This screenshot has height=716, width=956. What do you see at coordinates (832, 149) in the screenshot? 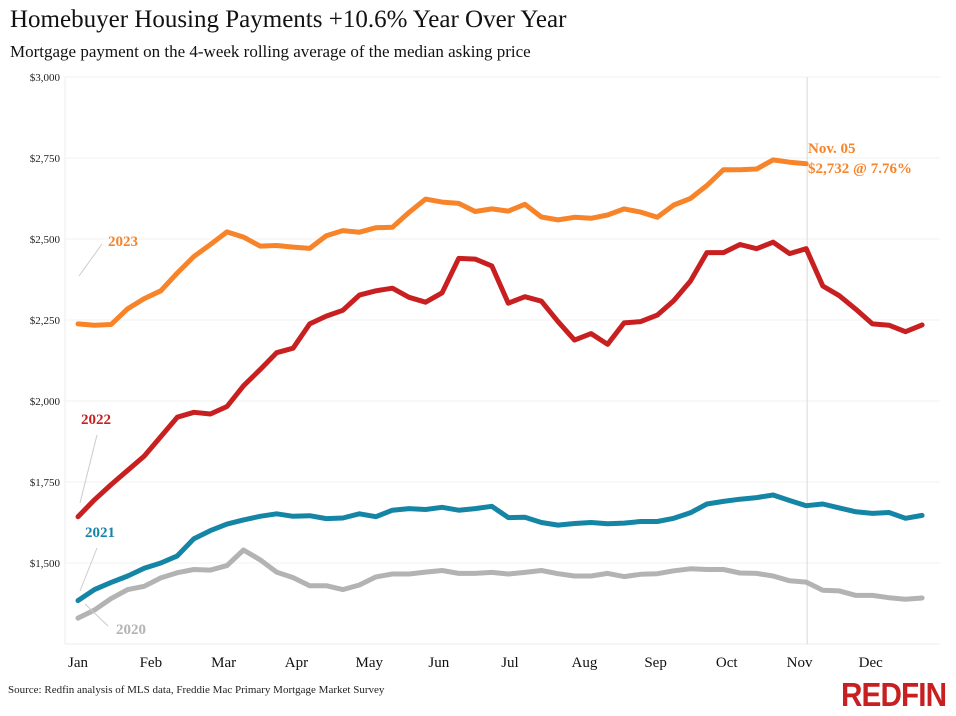
I see `annotation-date: Nov. 05` at bounding box center [832, 149].